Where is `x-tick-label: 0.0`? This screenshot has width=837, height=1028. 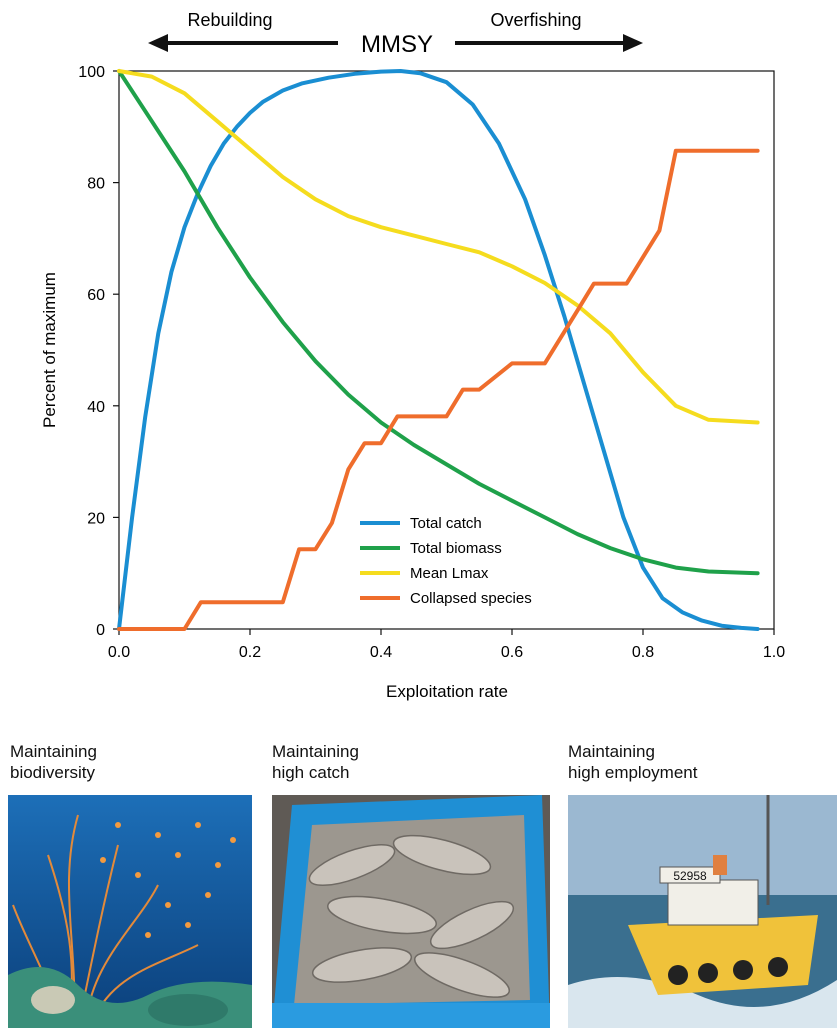
x-tick-label: 0.0 is located at coordinates (119, 652).